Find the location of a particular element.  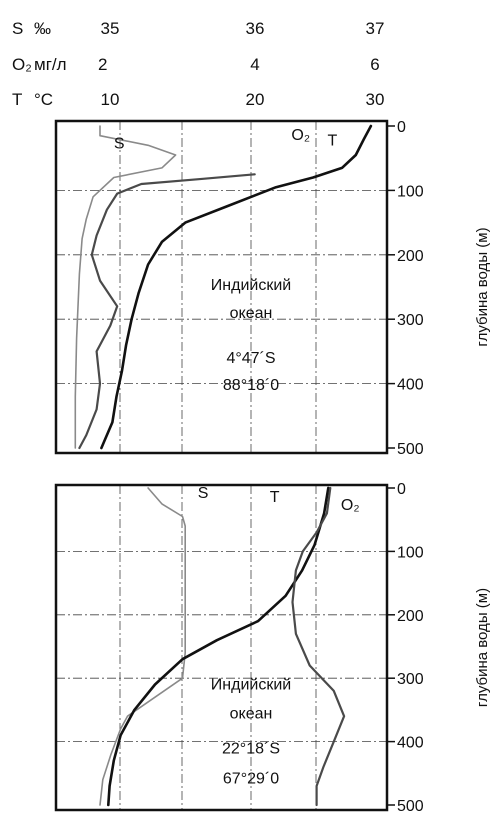

scale-tick-label: 2 is located at coordinates (102, 64).